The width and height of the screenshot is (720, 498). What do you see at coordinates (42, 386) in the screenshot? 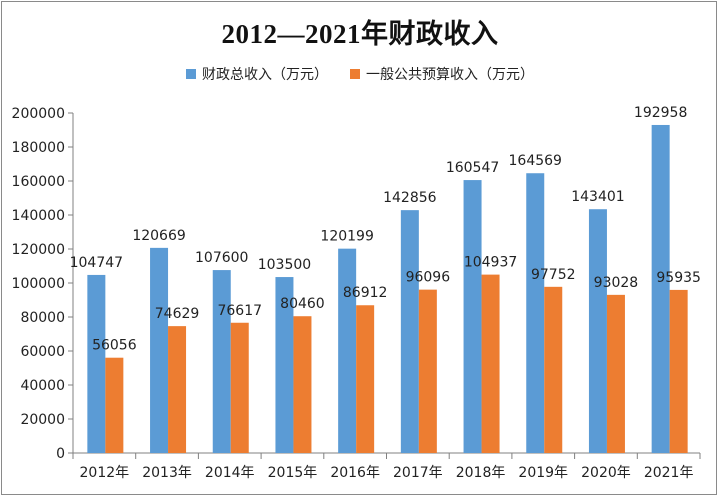
I see `y-tick-label: 40000` at bounding box center [42, 386].